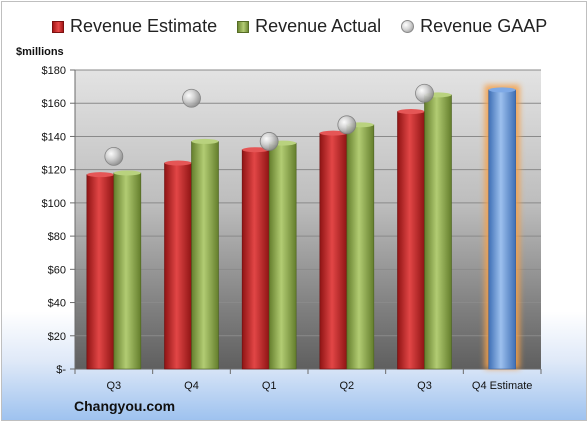 This screenshot has height=423, width=588. I want to click on y-tick-label: $140, so click(54, 137).